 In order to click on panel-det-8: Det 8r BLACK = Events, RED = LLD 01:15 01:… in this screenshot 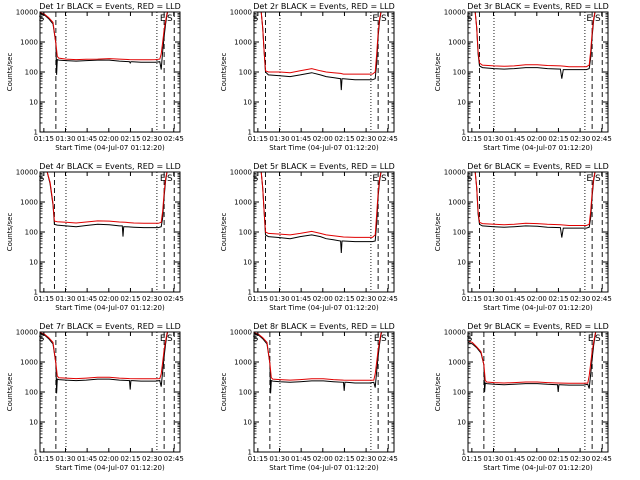, I will do `click(309, 397)`.